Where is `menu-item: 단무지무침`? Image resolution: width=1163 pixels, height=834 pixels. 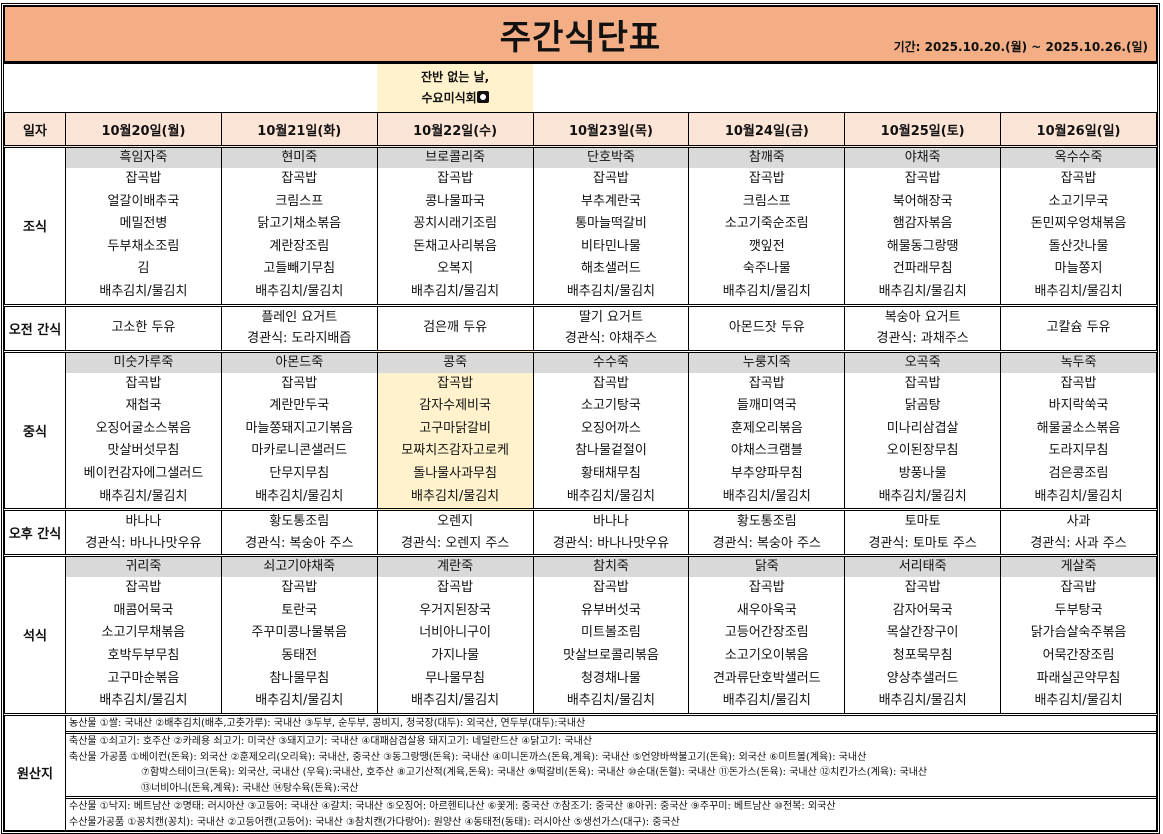 menu-item: 단무지무침 is located at coordinates (299, 473).